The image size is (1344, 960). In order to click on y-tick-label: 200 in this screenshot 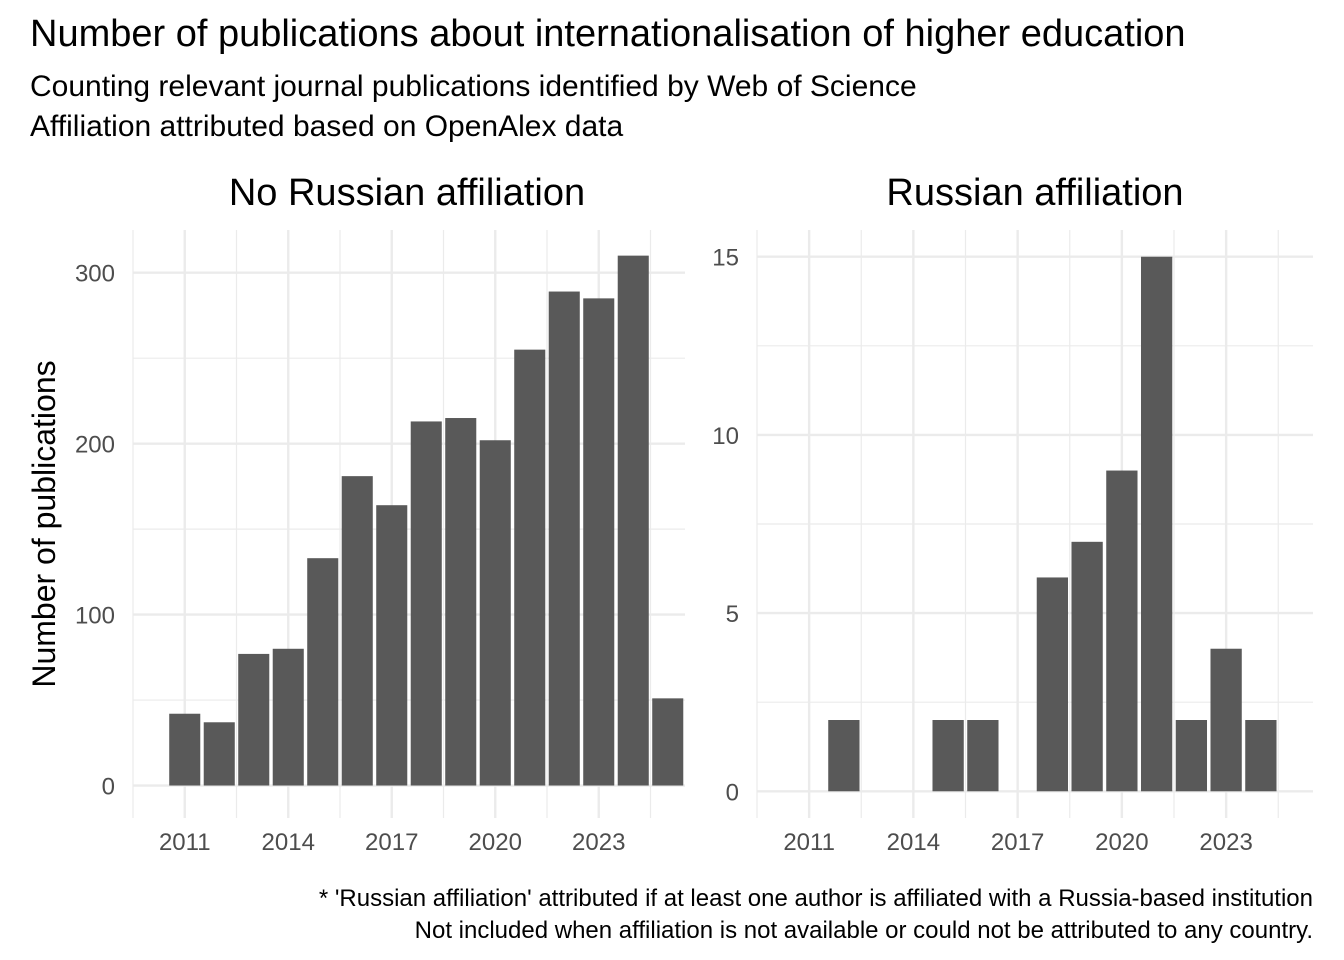, I will do `click(95, 445)`.